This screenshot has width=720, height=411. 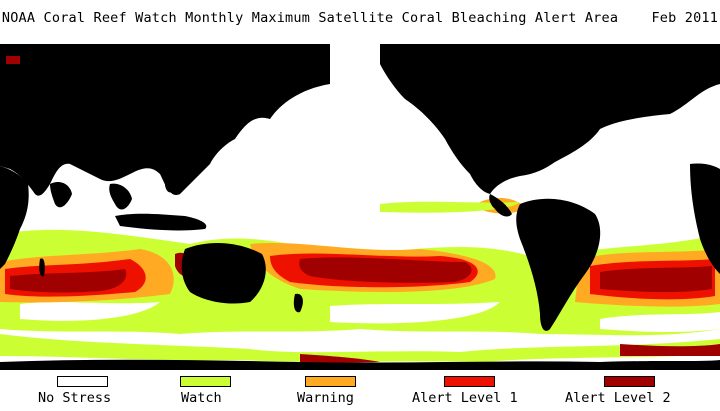 What do you see at coordinates (469, 381) in the screenshot?
I see `legend-swatch-alert1` at bounding box center [469, 381].